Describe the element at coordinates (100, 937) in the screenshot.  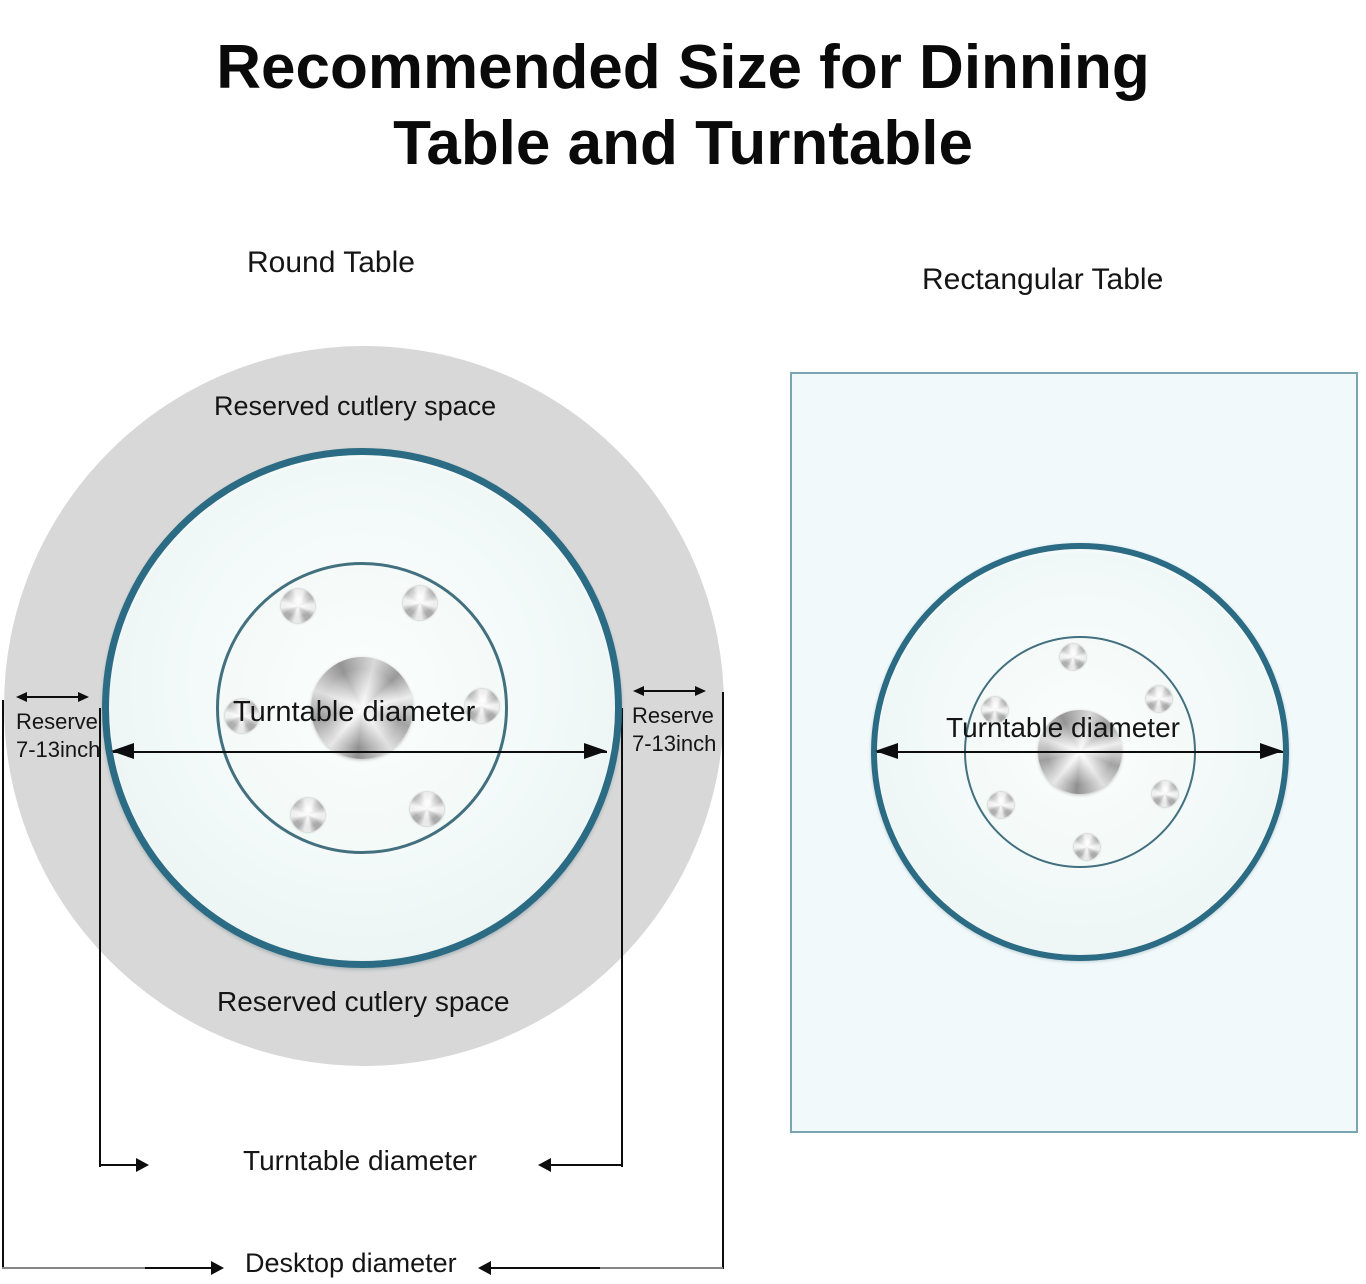
I see `turntable-dim-extension-left` at that location.